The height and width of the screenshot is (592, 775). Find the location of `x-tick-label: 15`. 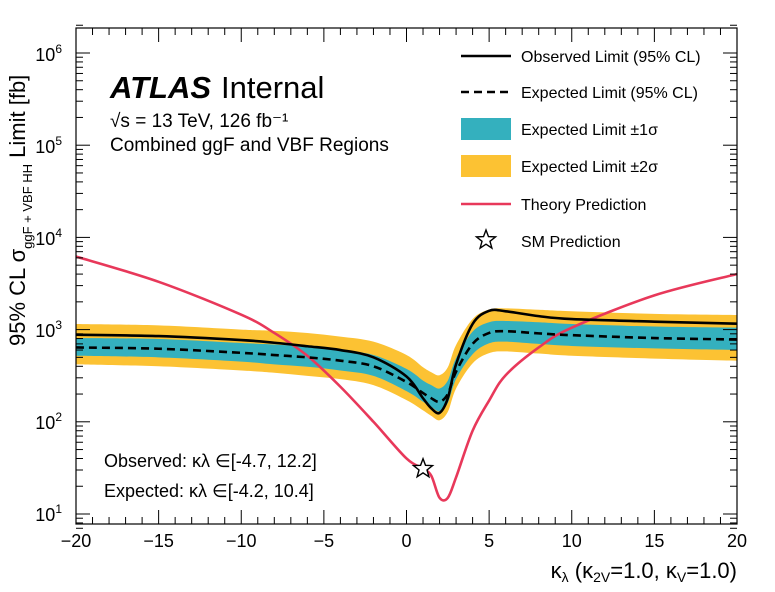

x-tick-label: 15 is located at coordinates (654, 541).